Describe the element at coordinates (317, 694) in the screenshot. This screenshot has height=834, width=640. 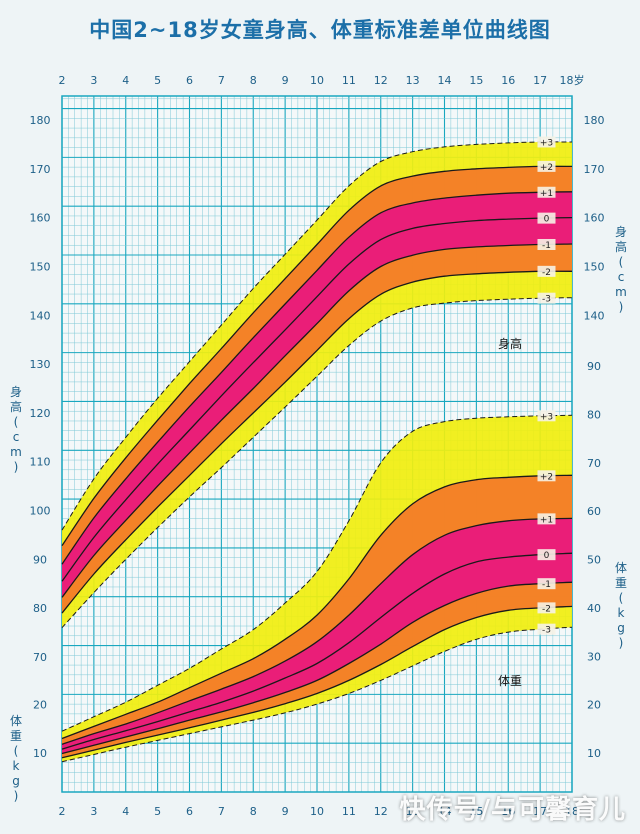
I see `weight-series-line-minus3` at that location.